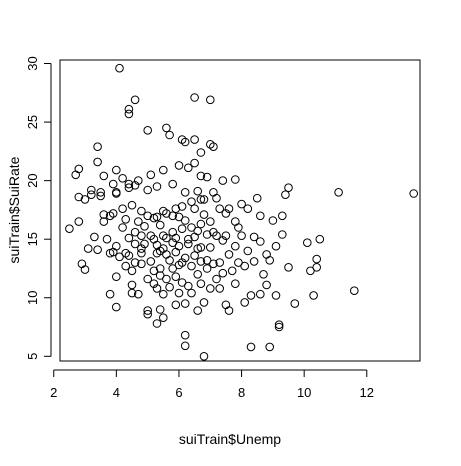 Image resolution: width=461 pixels, height=466 pixels. I want to click on x-tick-label: 10, so click(304, 392).